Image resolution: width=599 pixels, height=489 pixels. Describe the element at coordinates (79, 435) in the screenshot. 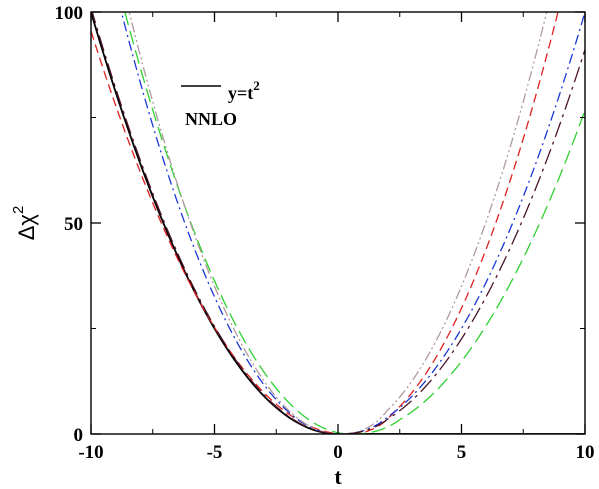

I see `y-tick-label: 0` at that location.